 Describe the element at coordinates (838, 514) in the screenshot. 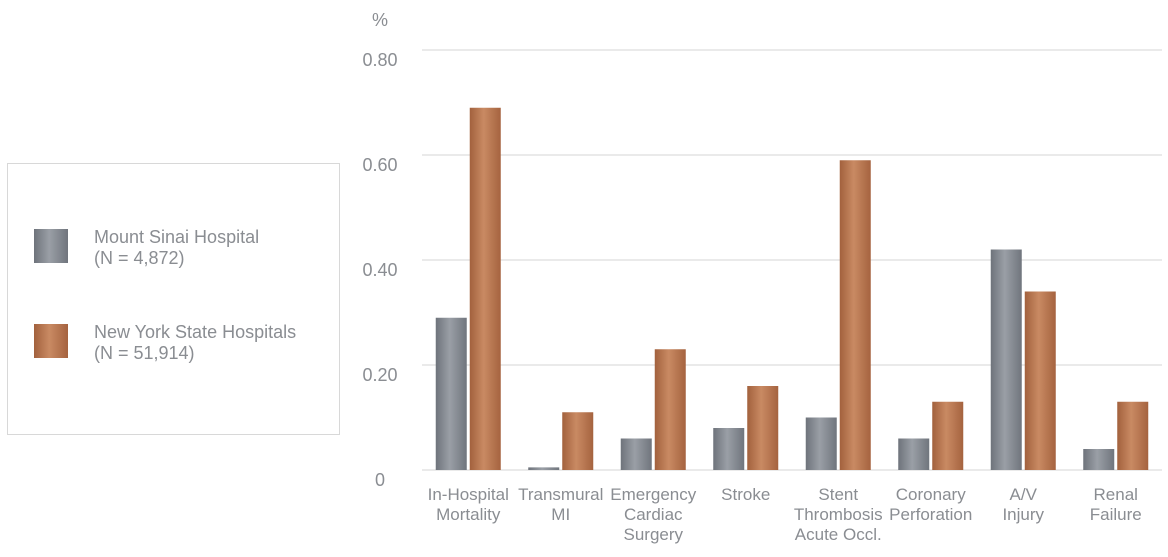

I see `x-tick-label: Stent Thrombosis Acute Occl.` at that location.